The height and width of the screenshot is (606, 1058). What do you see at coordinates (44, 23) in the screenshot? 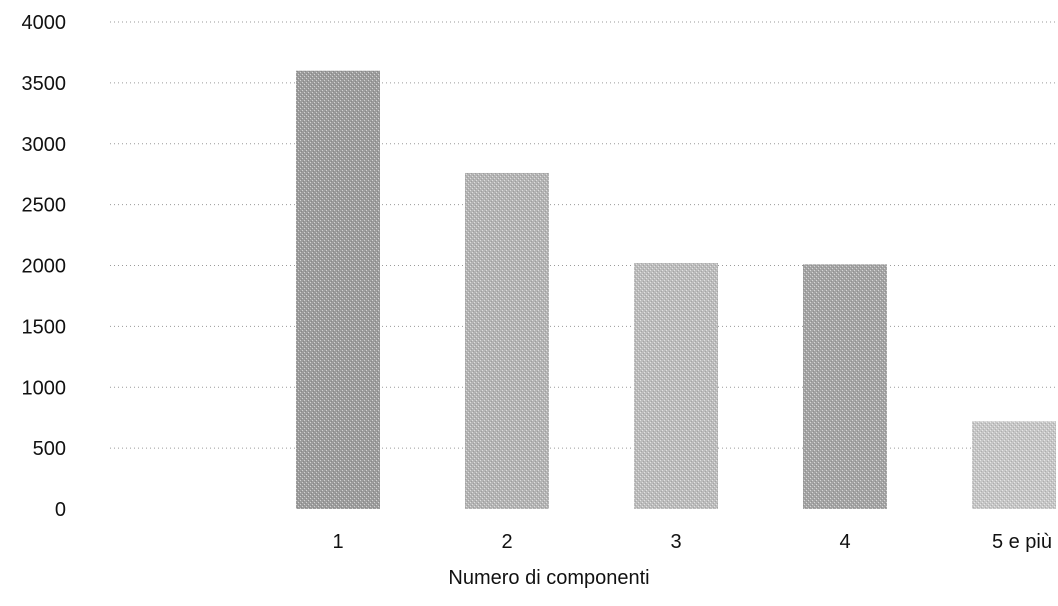
I see `y-tick-label: 4000` at bounding box center [44, 23].